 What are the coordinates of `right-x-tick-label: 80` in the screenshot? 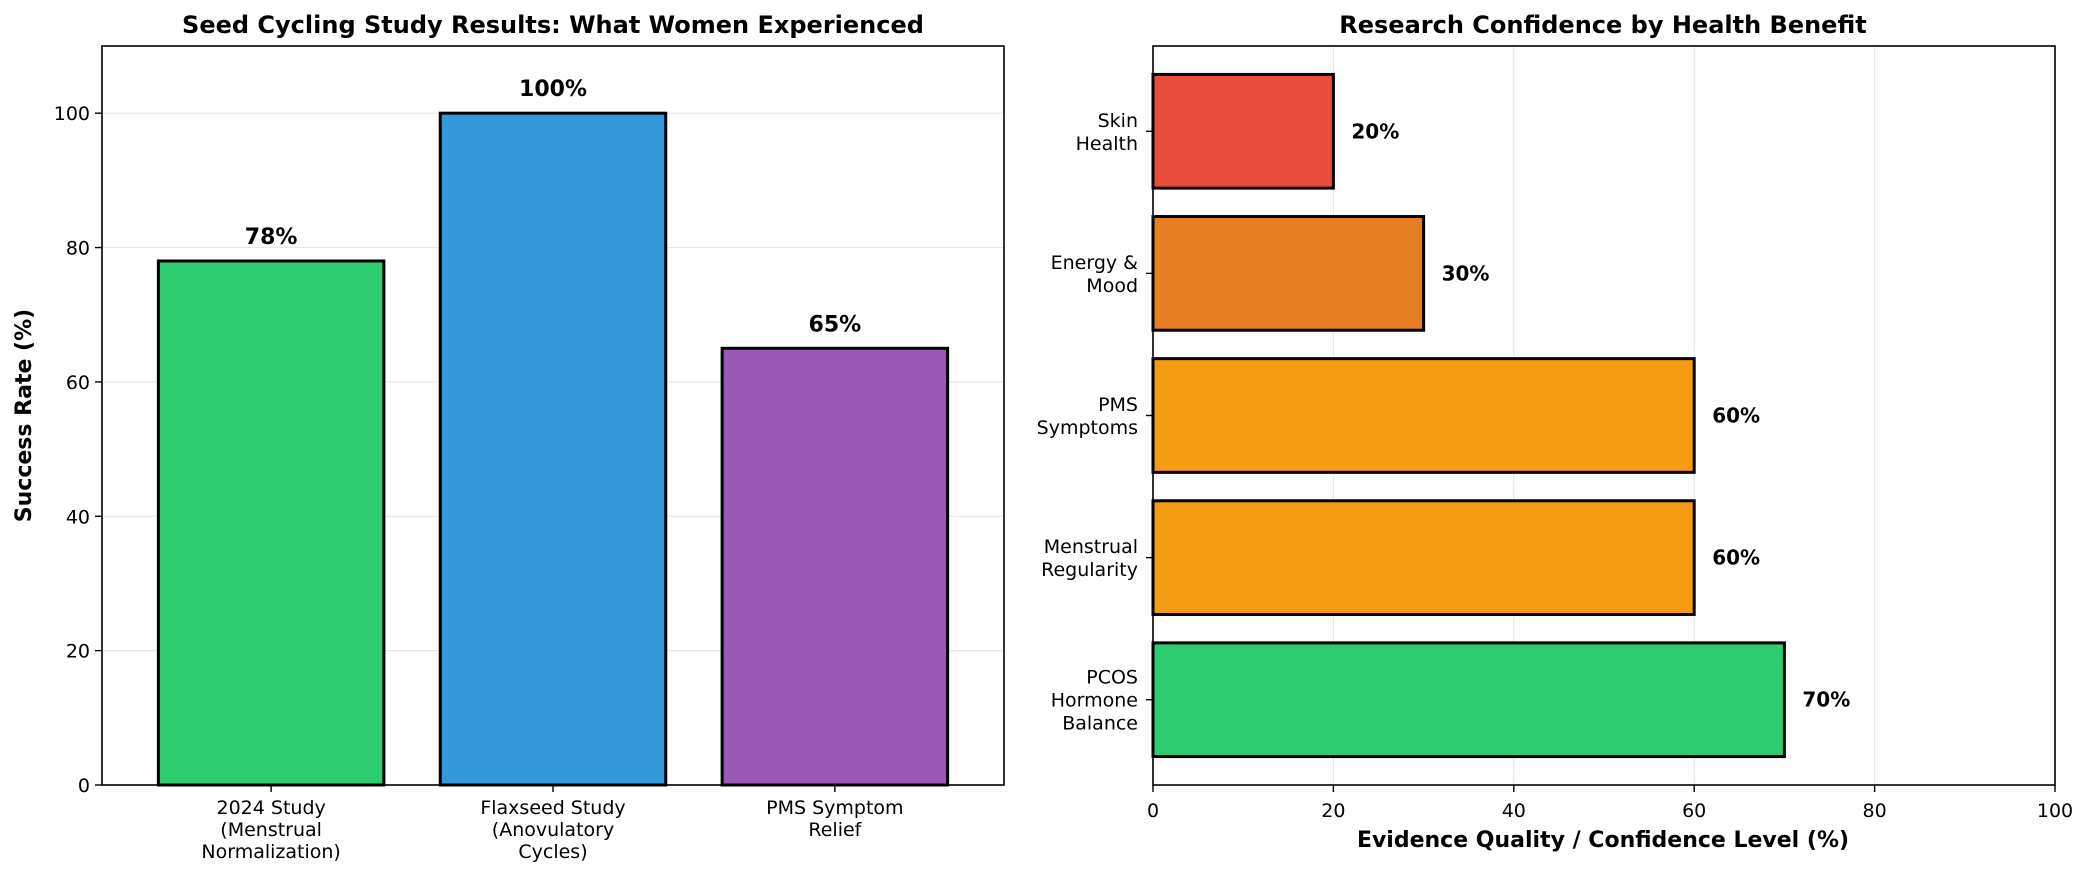 It's located at (1875, 811).